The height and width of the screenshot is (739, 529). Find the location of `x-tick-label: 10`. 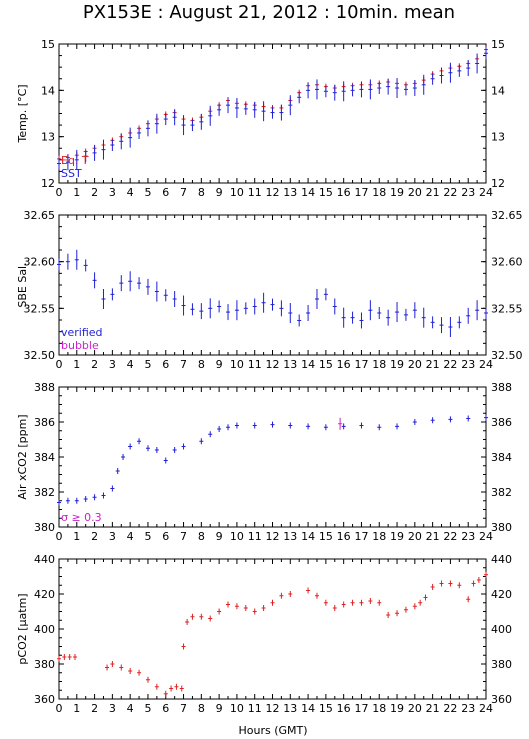

x-tick-label: 10 is located at coordinates (237, 192).